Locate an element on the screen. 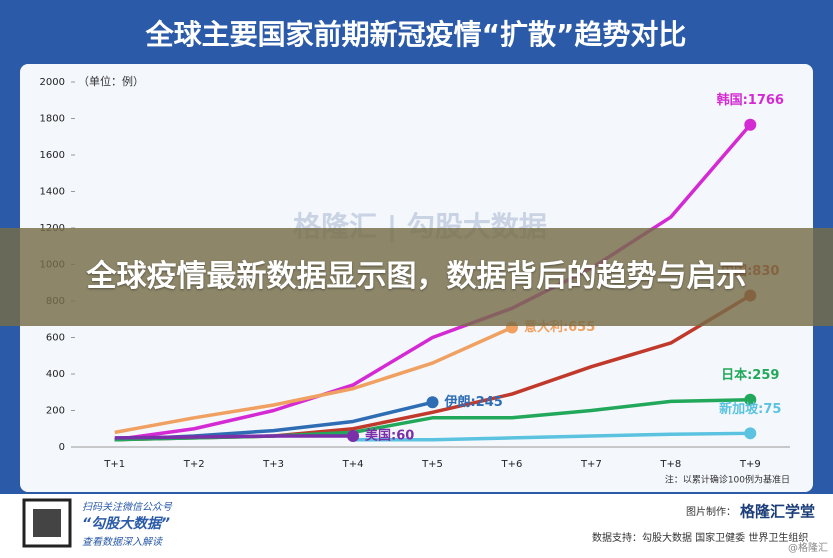 This screenshot has width=833, height=558. y-tick-label: 1800 is located at coordinates (52, 119).